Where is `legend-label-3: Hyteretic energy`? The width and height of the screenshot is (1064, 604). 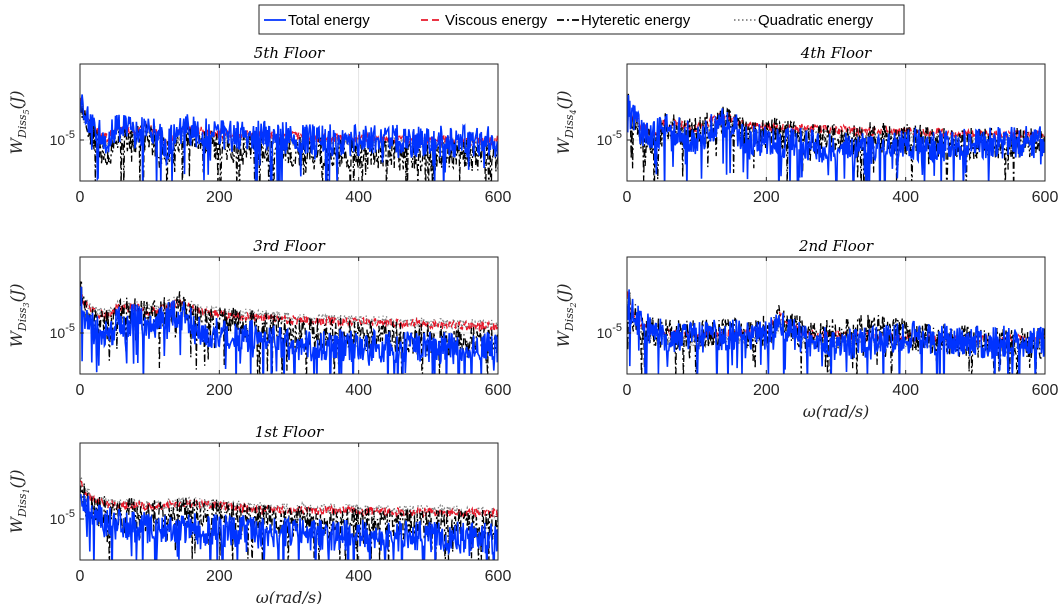 legend-label-3: Hyteretic energy is located at coordinates (636, 20).